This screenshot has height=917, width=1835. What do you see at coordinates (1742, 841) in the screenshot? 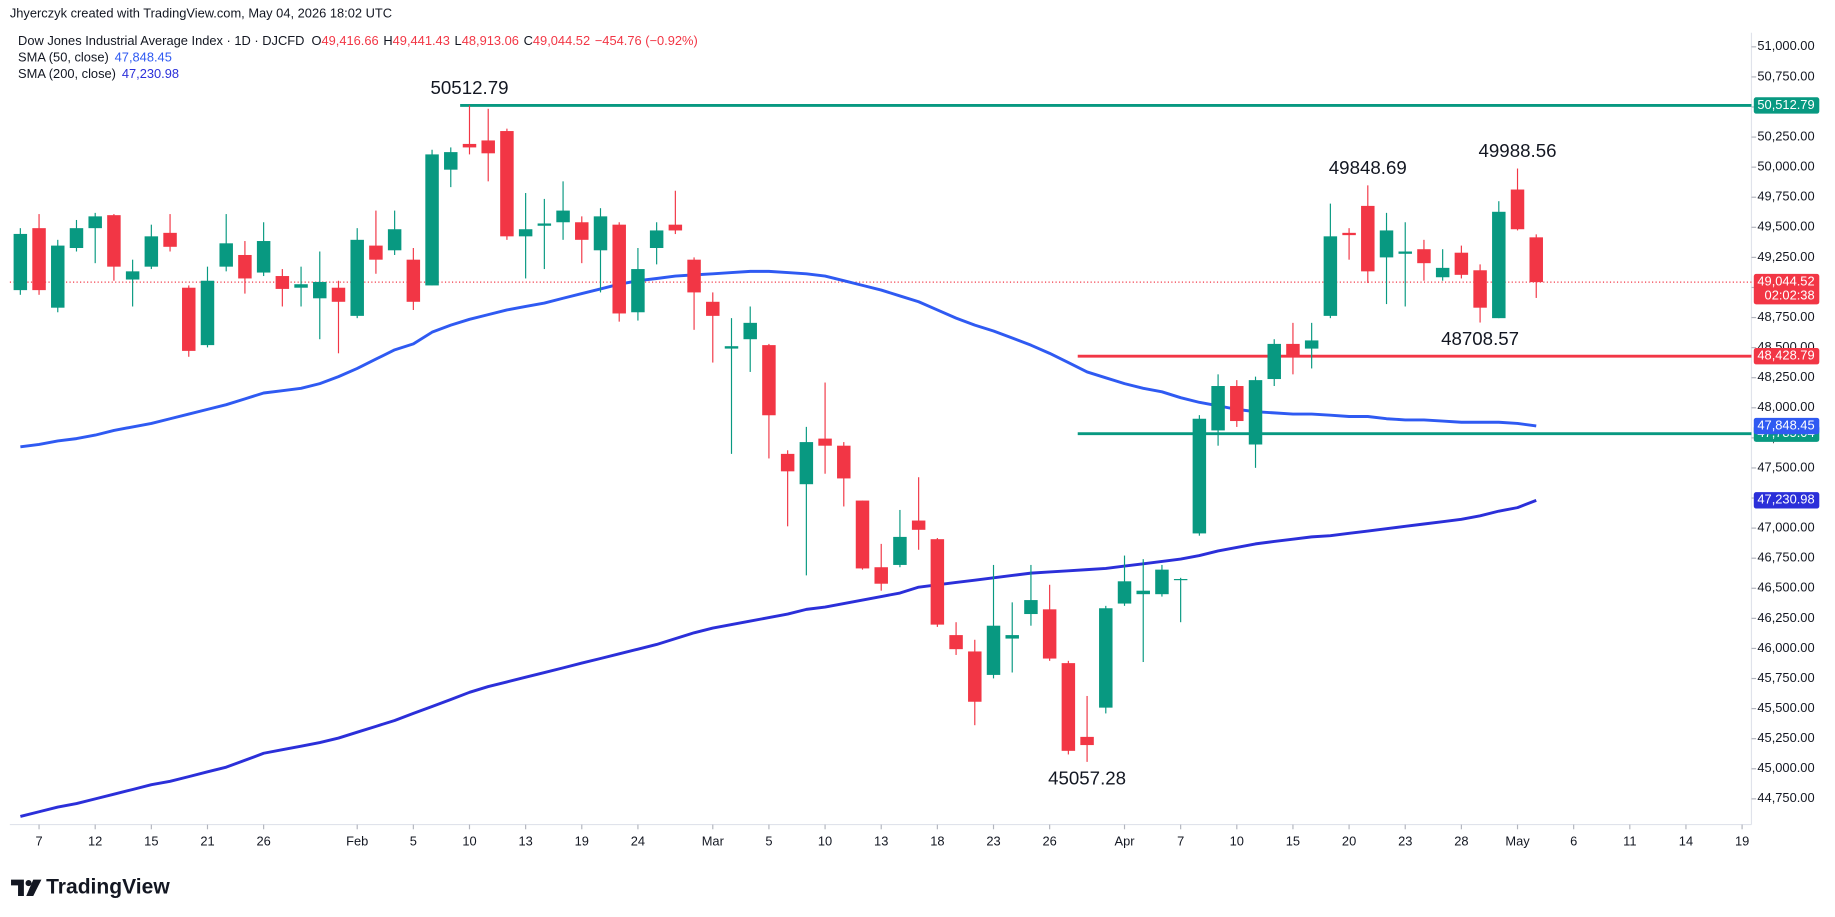
I see `x-tick-label: 19` at bounding box center [1742, 841].